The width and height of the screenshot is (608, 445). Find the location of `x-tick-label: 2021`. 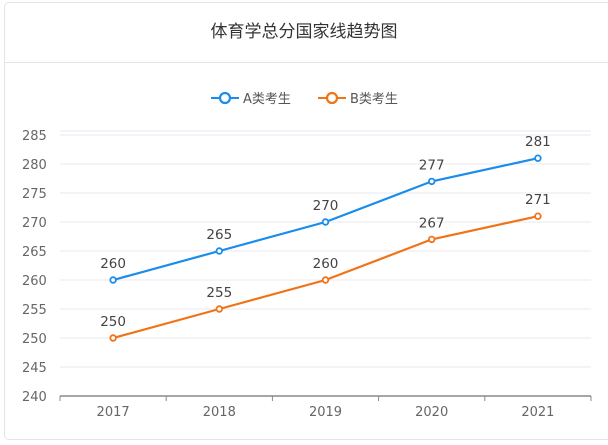

x-tick-label: 2021 is located at coordinates (537, 412).